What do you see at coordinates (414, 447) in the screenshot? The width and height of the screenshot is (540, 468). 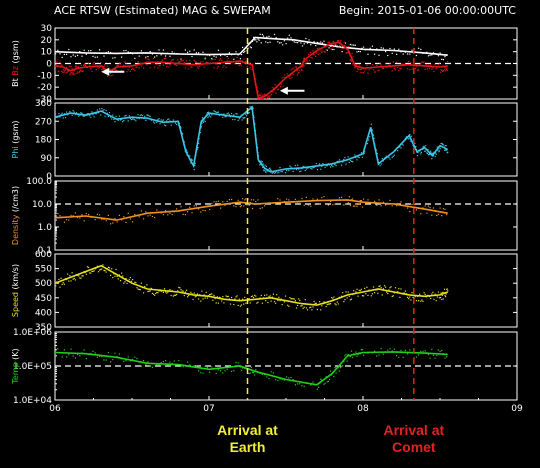 I see `comet-caption-line2: Comet` at bounding box center [414, 447].